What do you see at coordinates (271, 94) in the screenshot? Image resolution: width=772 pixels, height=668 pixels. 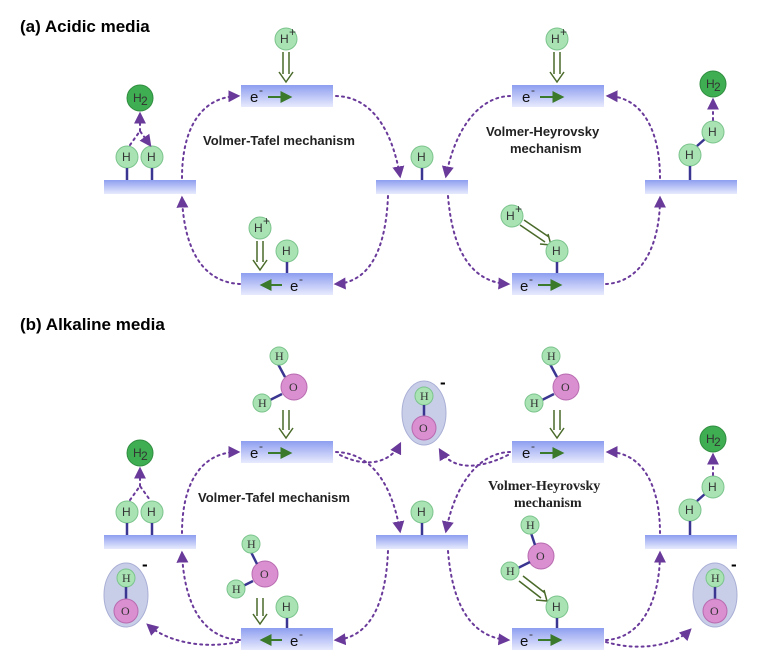 I see `electron-label-a1: e -` at bounding box center [271, 94].